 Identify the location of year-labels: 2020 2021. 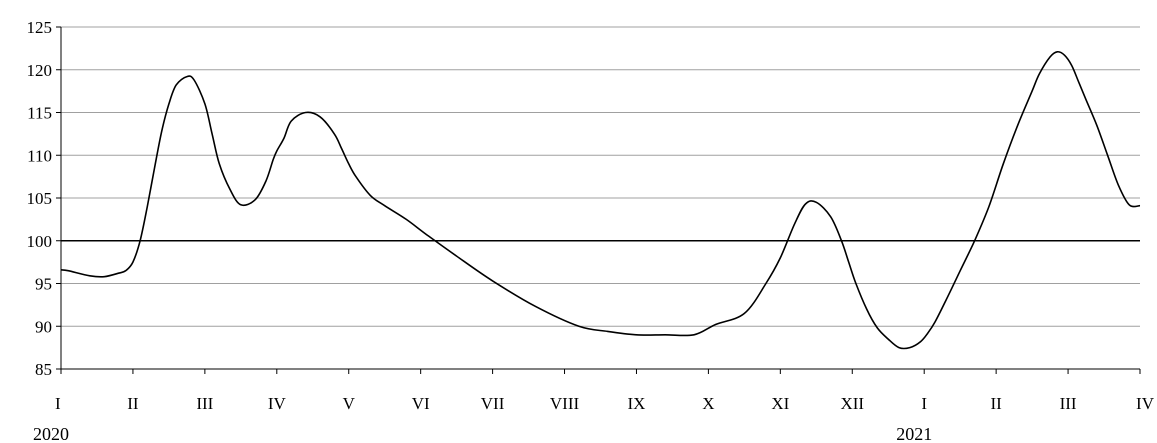
(482, 433).